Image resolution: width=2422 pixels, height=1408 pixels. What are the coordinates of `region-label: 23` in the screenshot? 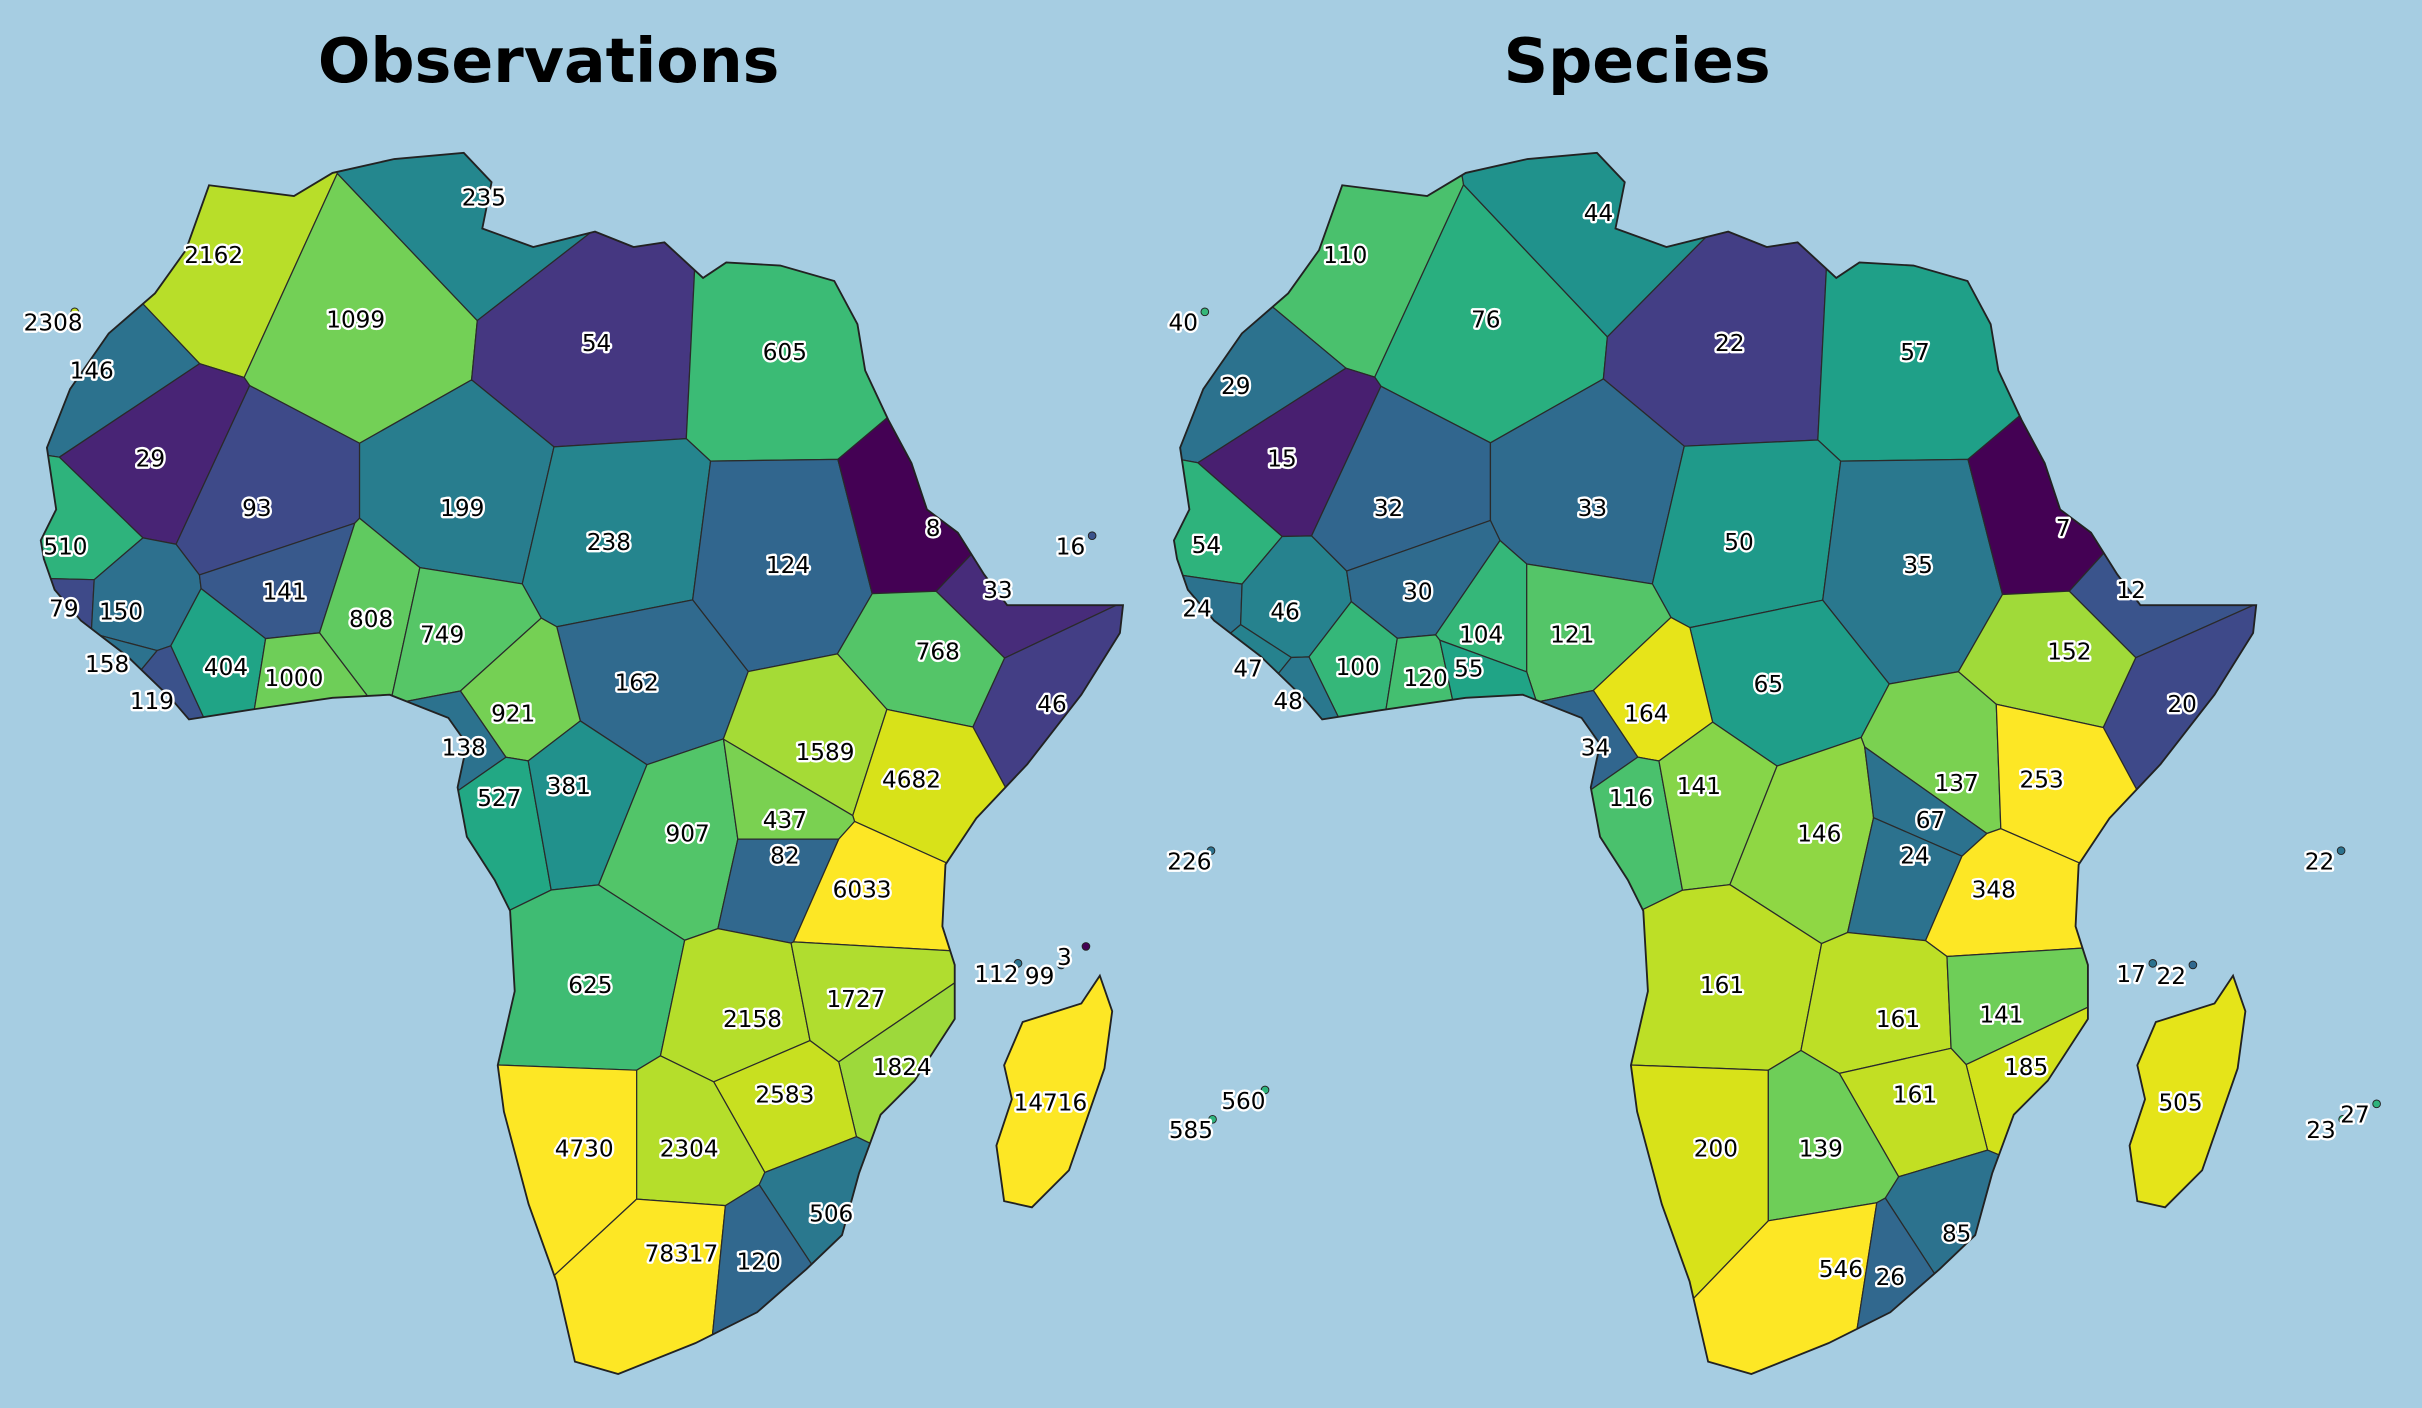 It's located at (2320, 1131).